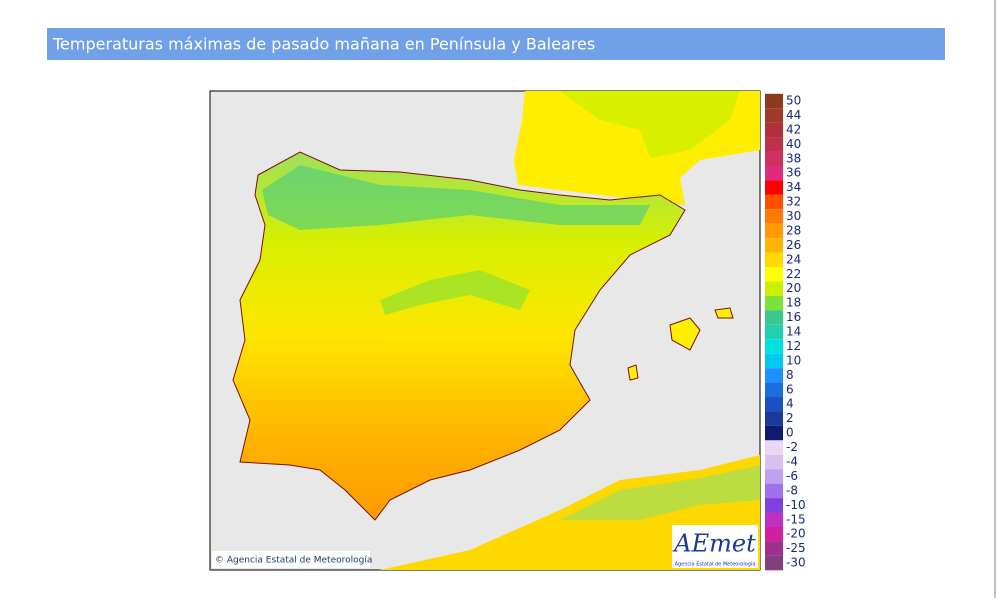 The width and height of the screenshot is (998, 602). I want to click on legend-label: -6, so click(792, 476).